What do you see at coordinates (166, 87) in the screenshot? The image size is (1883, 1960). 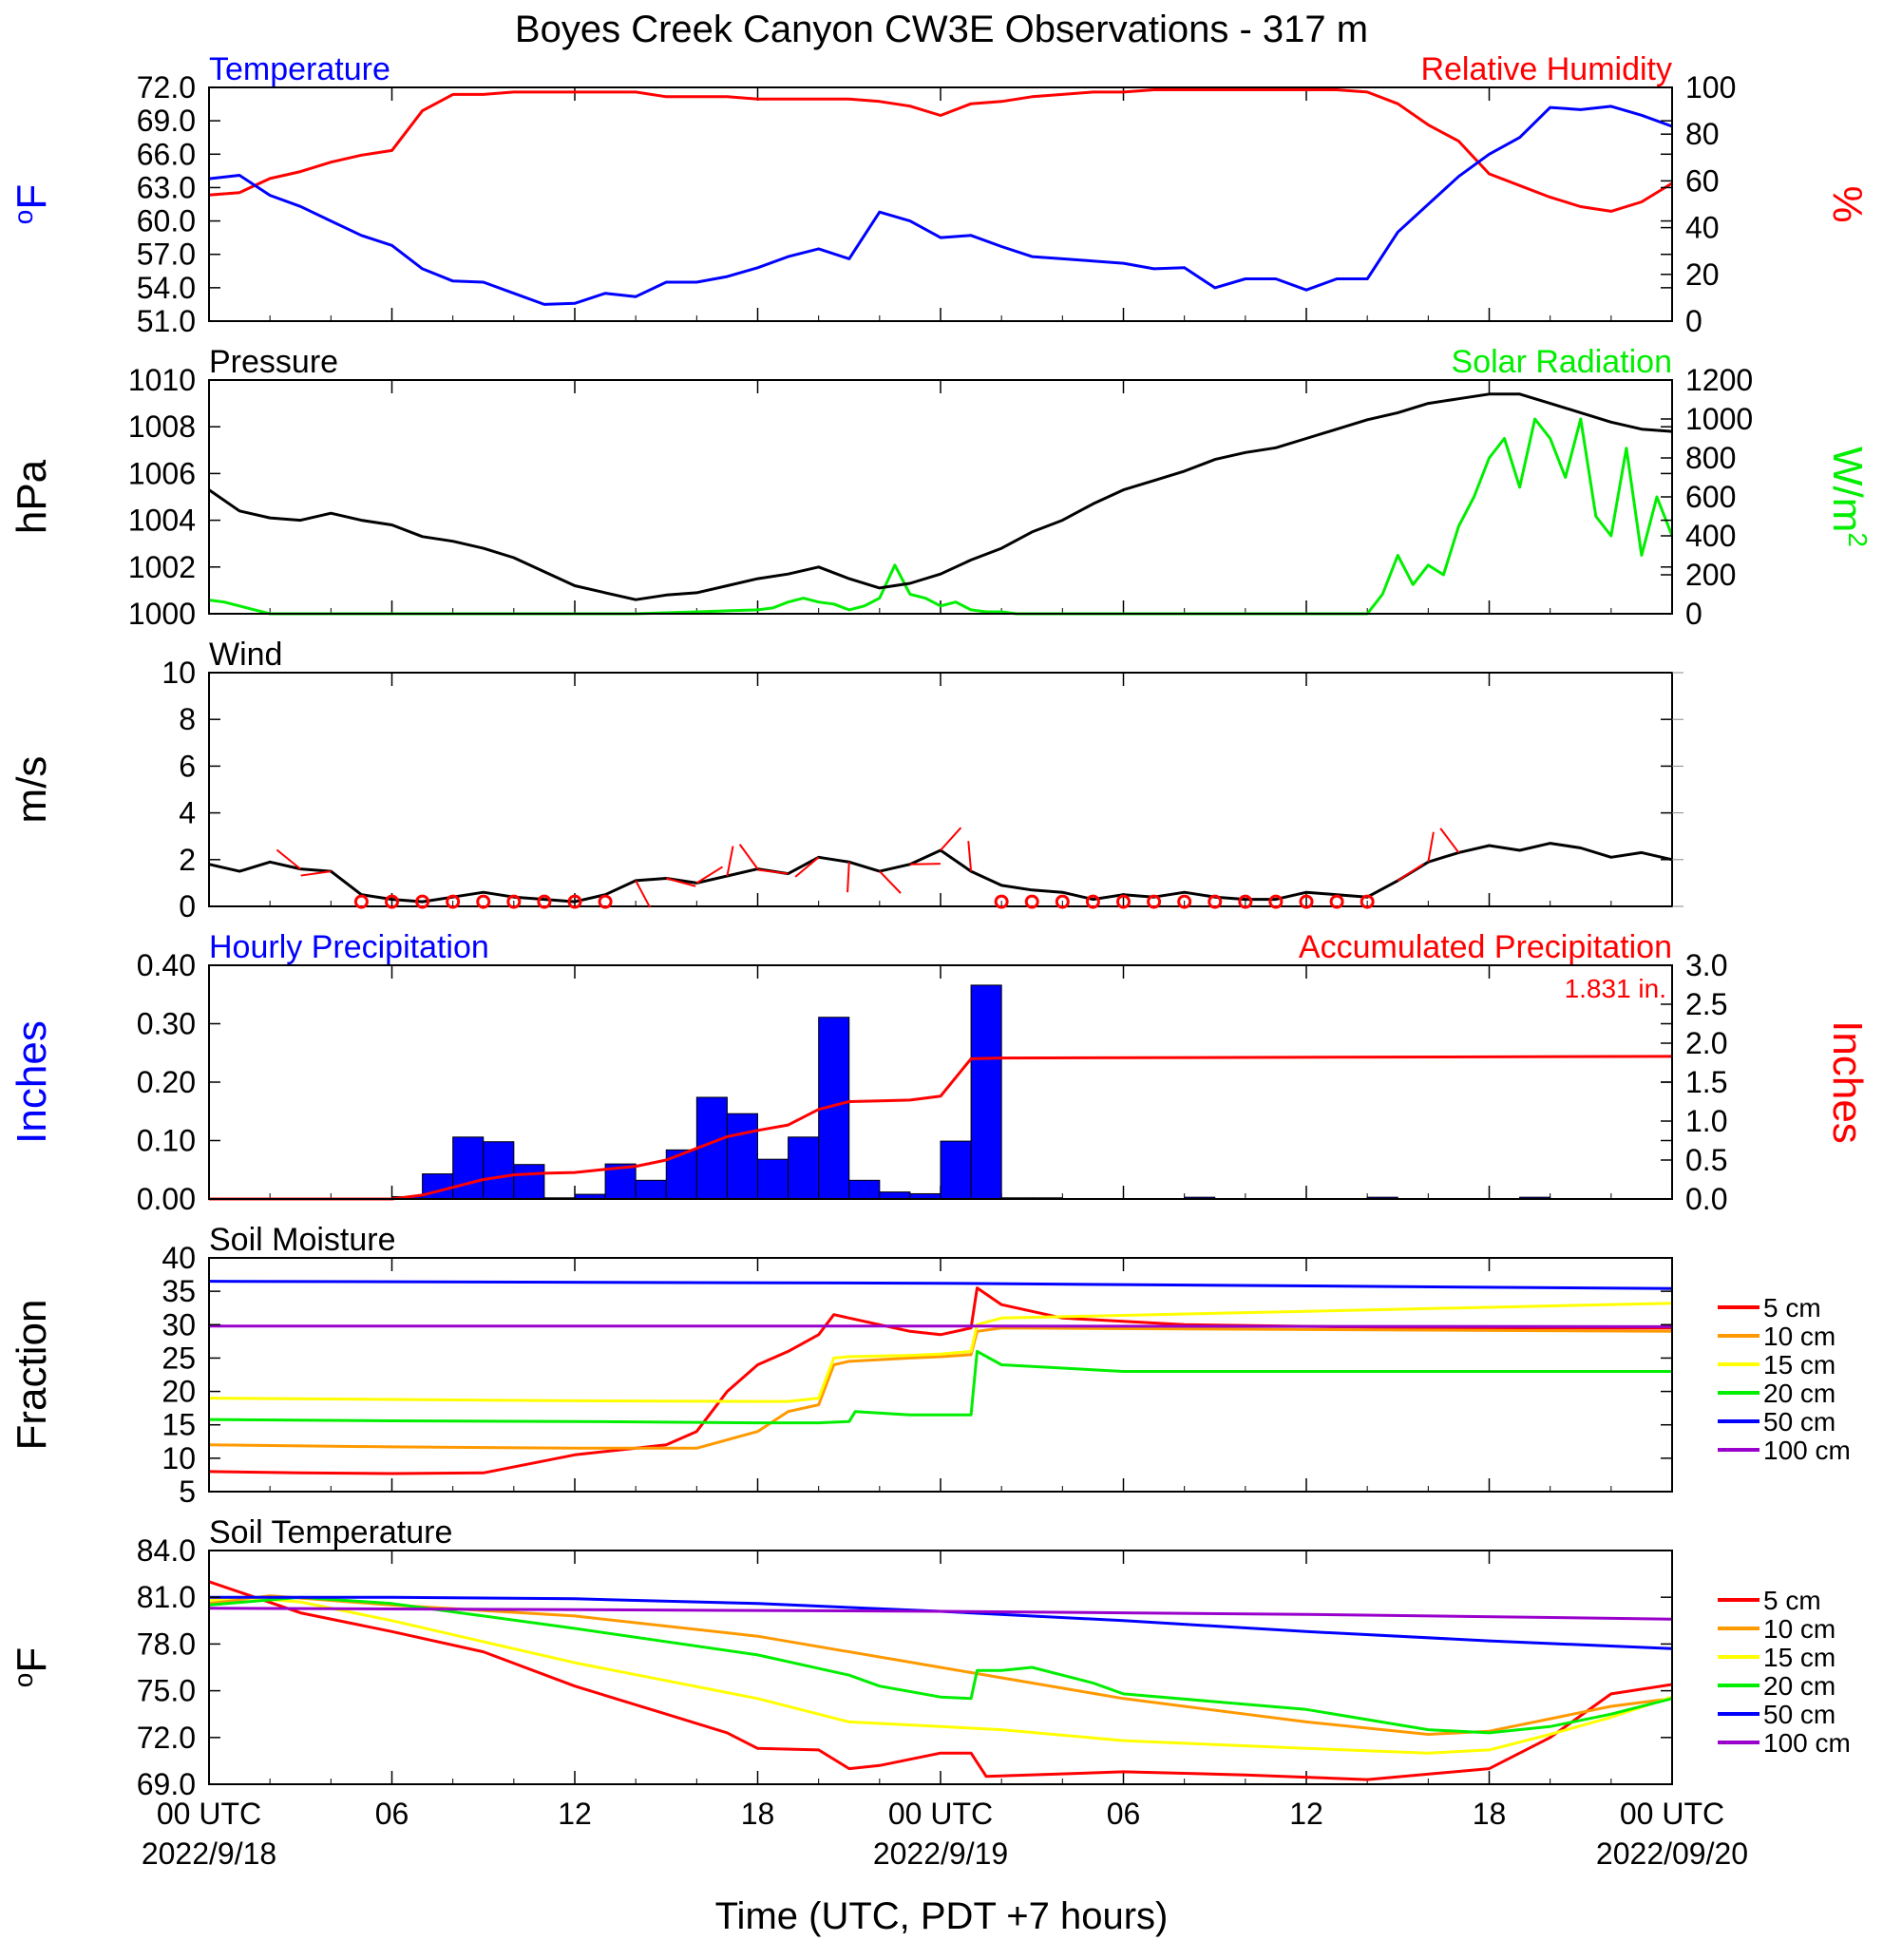 I see `temp-left-tick-label: 72.0` at bounding box center [166, 87].